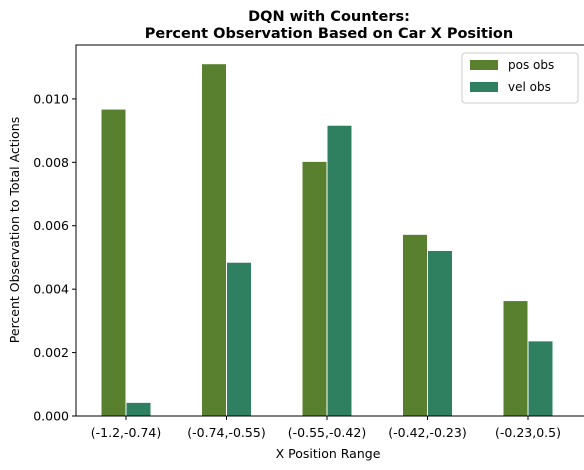 This screenshot has height=470, width=584. I want to click on y-axis-label: Percent Observation to Total Actions, so click(14, 230).